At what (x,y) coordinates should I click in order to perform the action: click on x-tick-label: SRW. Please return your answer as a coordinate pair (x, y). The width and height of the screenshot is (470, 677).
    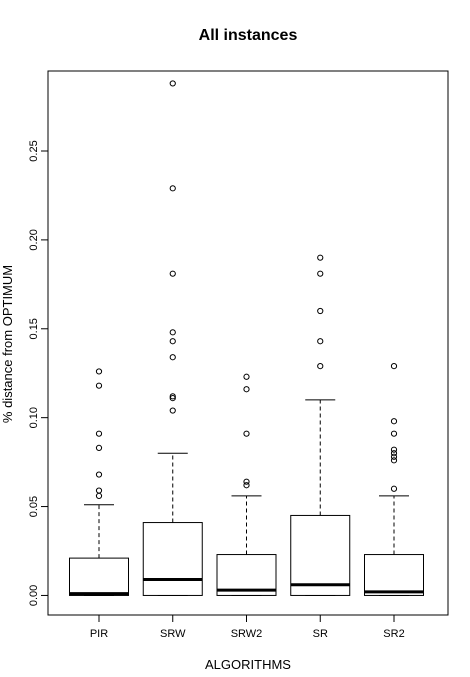
    Looking at the image, I should click on (173, 634).